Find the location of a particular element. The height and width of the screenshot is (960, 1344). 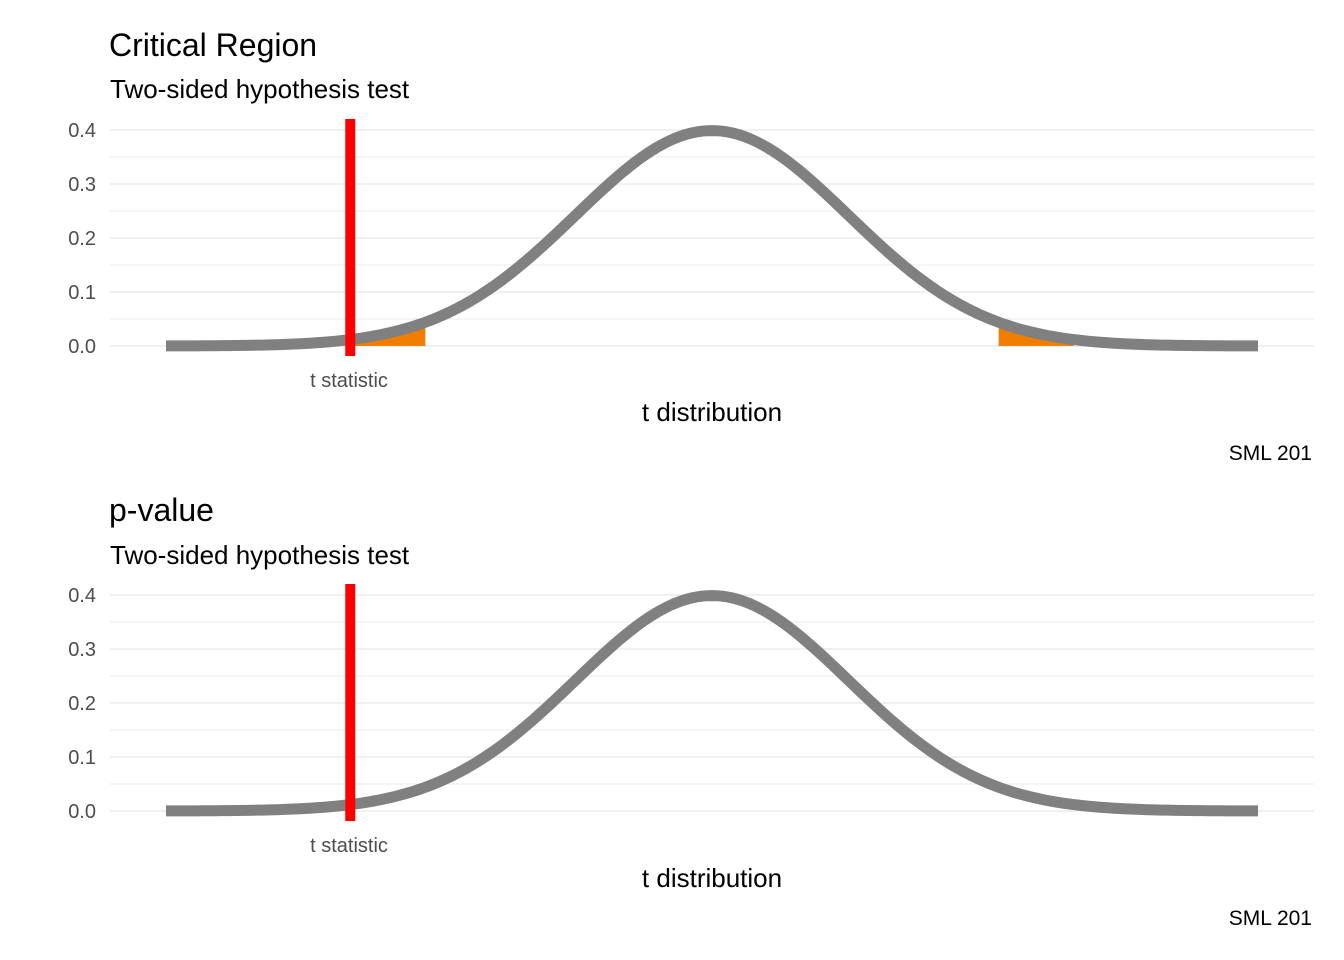

chart-title: p-value is located at coordinates (161, 510).